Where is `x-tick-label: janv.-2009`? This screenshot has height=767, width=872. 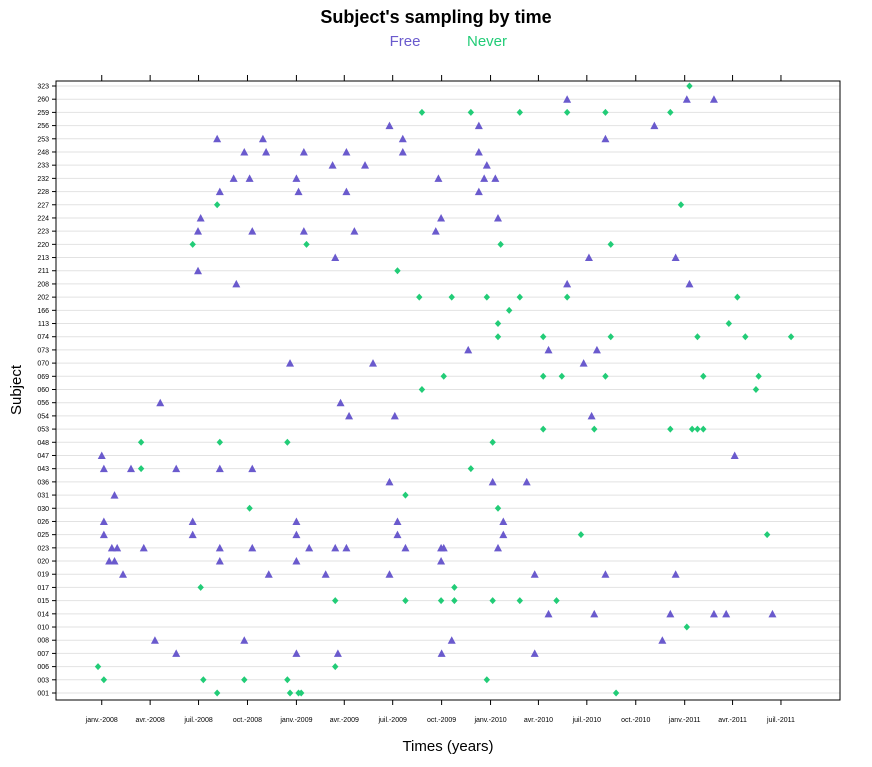 x-tick-label: janv.-2009 is located at coordinates (295, 720).